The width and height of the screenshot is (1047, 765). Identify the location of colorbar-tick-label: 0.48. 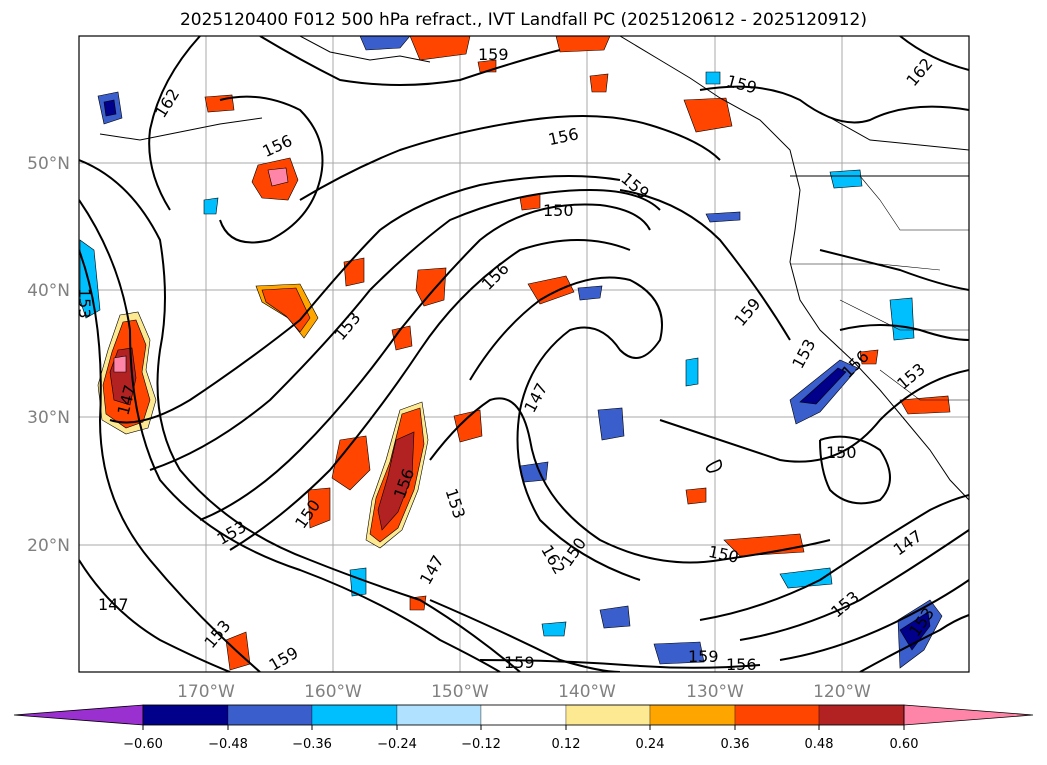
(819, 744).